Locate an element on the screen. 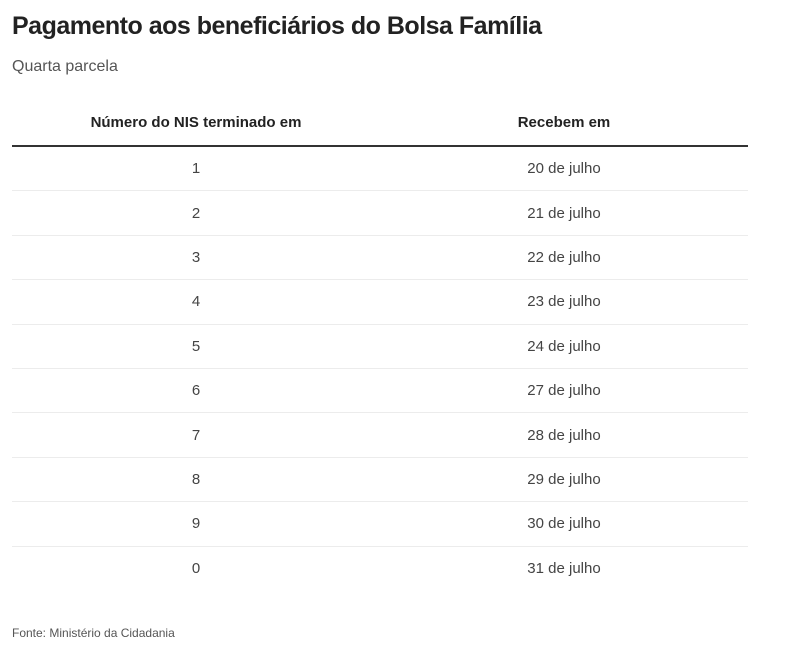 The width and height of the screenshot is (800, 647). date-cell: 28 de julho is located at coordinates (564, 435).